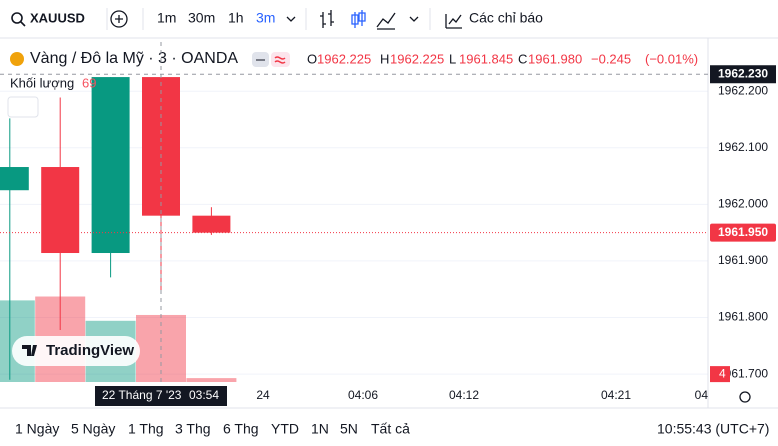  What do you see at coordinates (384, 58) in the screenshot?
I see `ohlc-key: H` at bounding box center [384, 58].